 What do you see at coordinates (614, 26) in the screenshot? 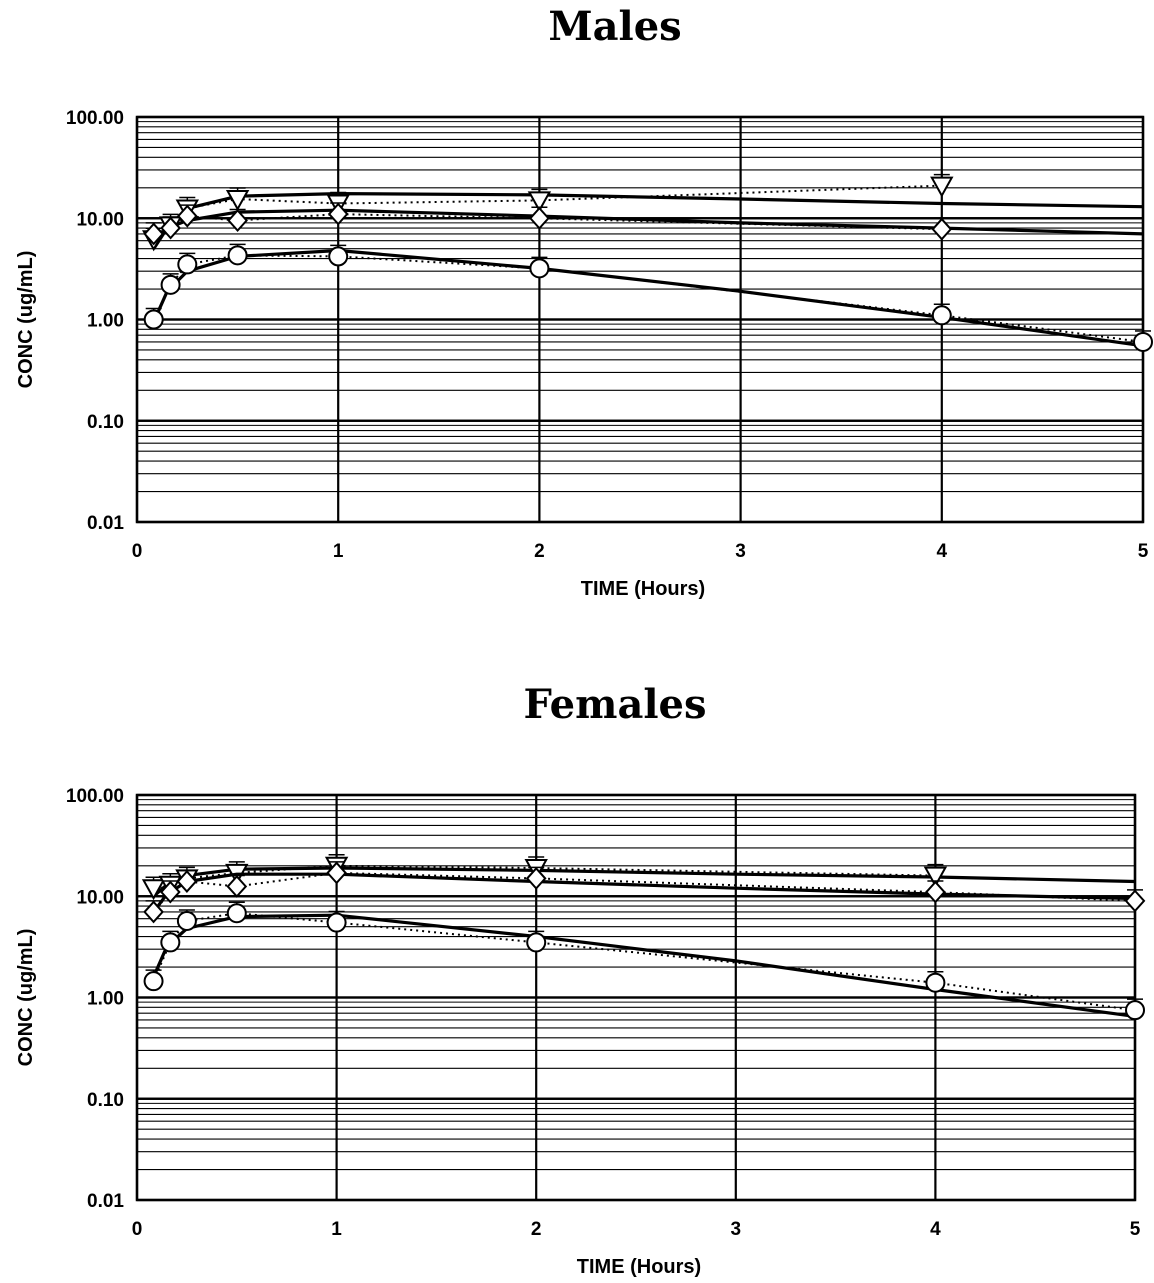
I see `chart-title: Males` at bounding box center [614, 26].